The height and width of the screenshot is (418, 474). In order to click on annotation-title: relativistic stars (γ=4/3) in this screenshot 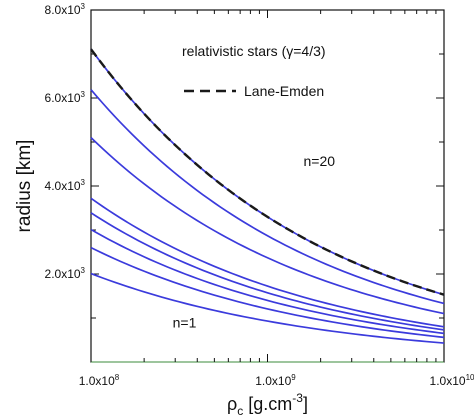, I will do `click(254, 51)`.